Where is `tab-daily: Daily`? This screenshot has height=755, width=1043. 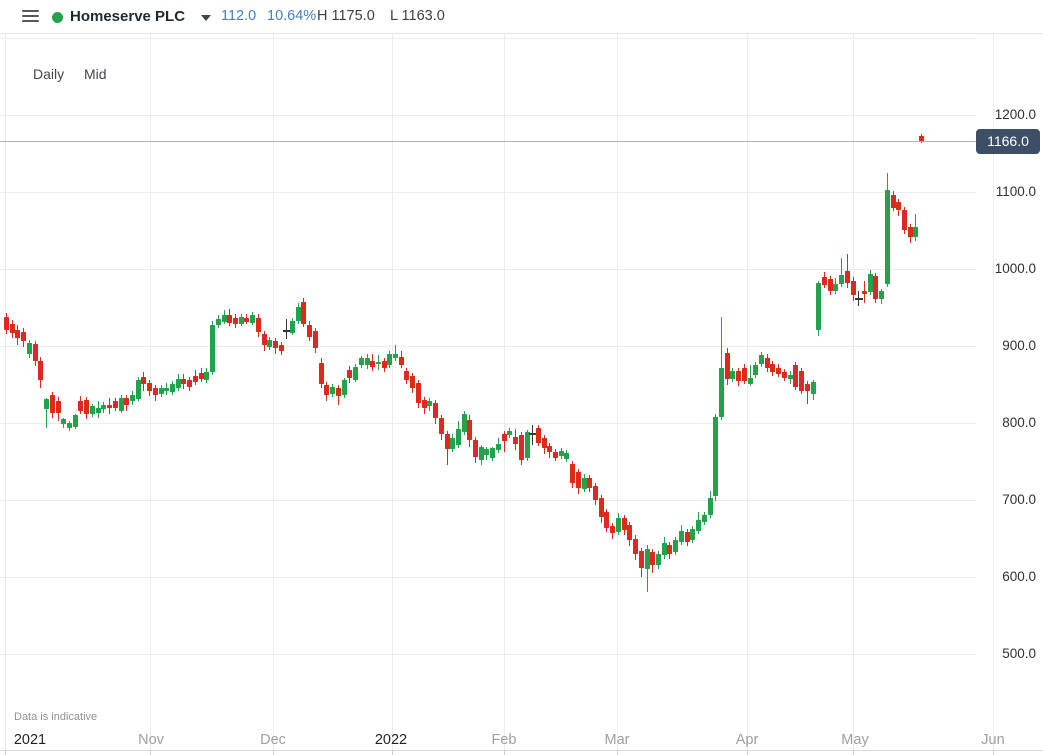
tab-daily: Daily is located at coordinates (49, 74).